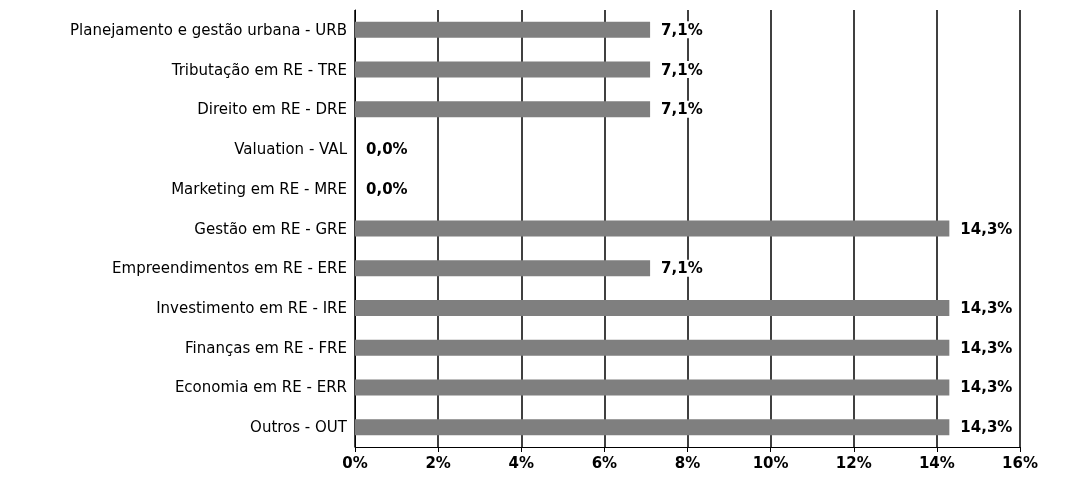 The image size is (1070, 492). What do you see at coordinates (355, 462) in the screenshot?
I see `x-tick-label: 0%` at bounding box center [355, 462].